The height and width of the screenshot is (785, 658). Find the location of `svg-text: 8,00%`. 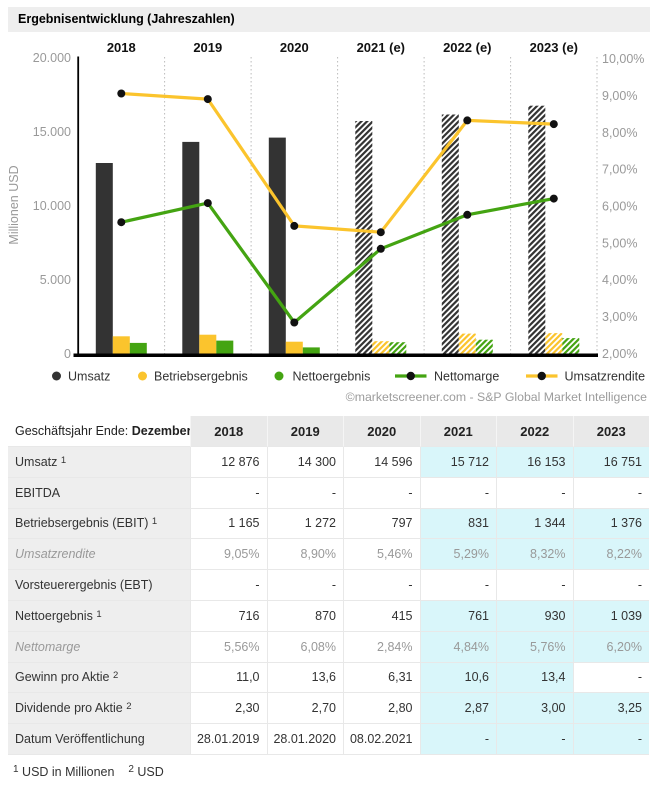

svg-text: 8,00% is located at coordinates (619, 133).